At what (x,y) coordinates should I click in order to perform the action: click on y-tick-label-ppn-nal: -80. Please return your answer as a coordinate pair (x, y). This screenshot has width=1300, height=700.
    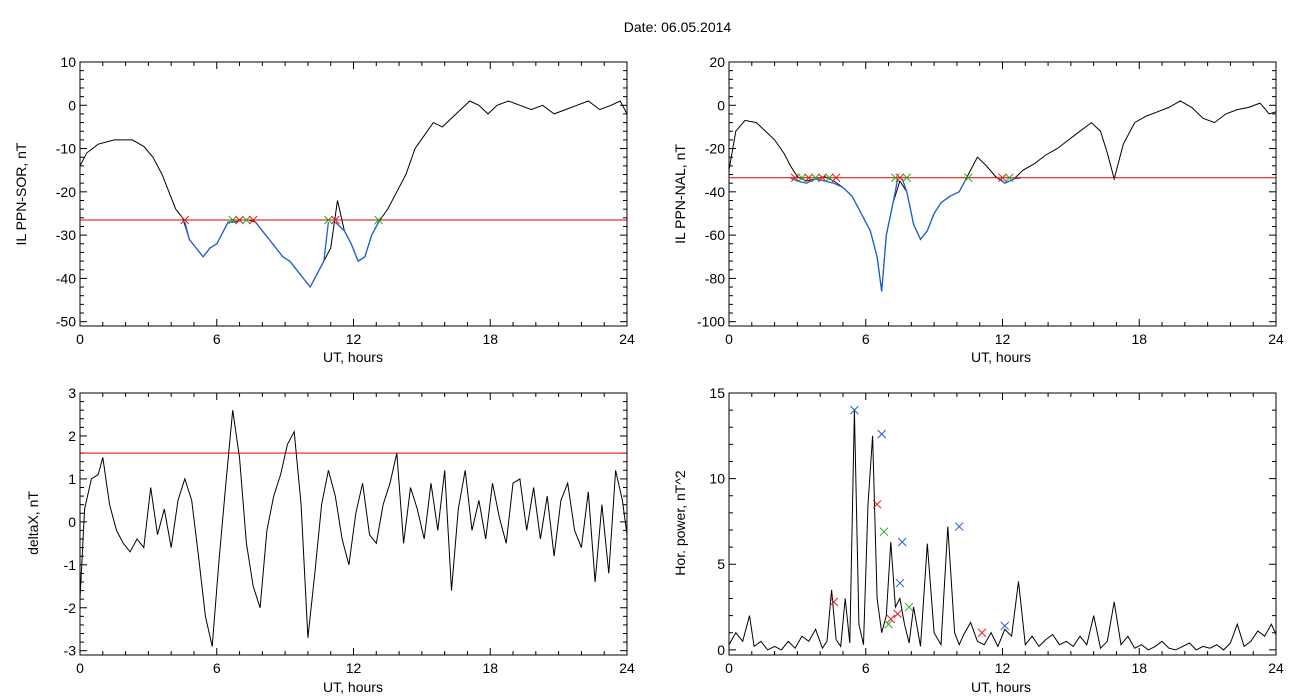
    Looking at the image, I should click on (715, 278).